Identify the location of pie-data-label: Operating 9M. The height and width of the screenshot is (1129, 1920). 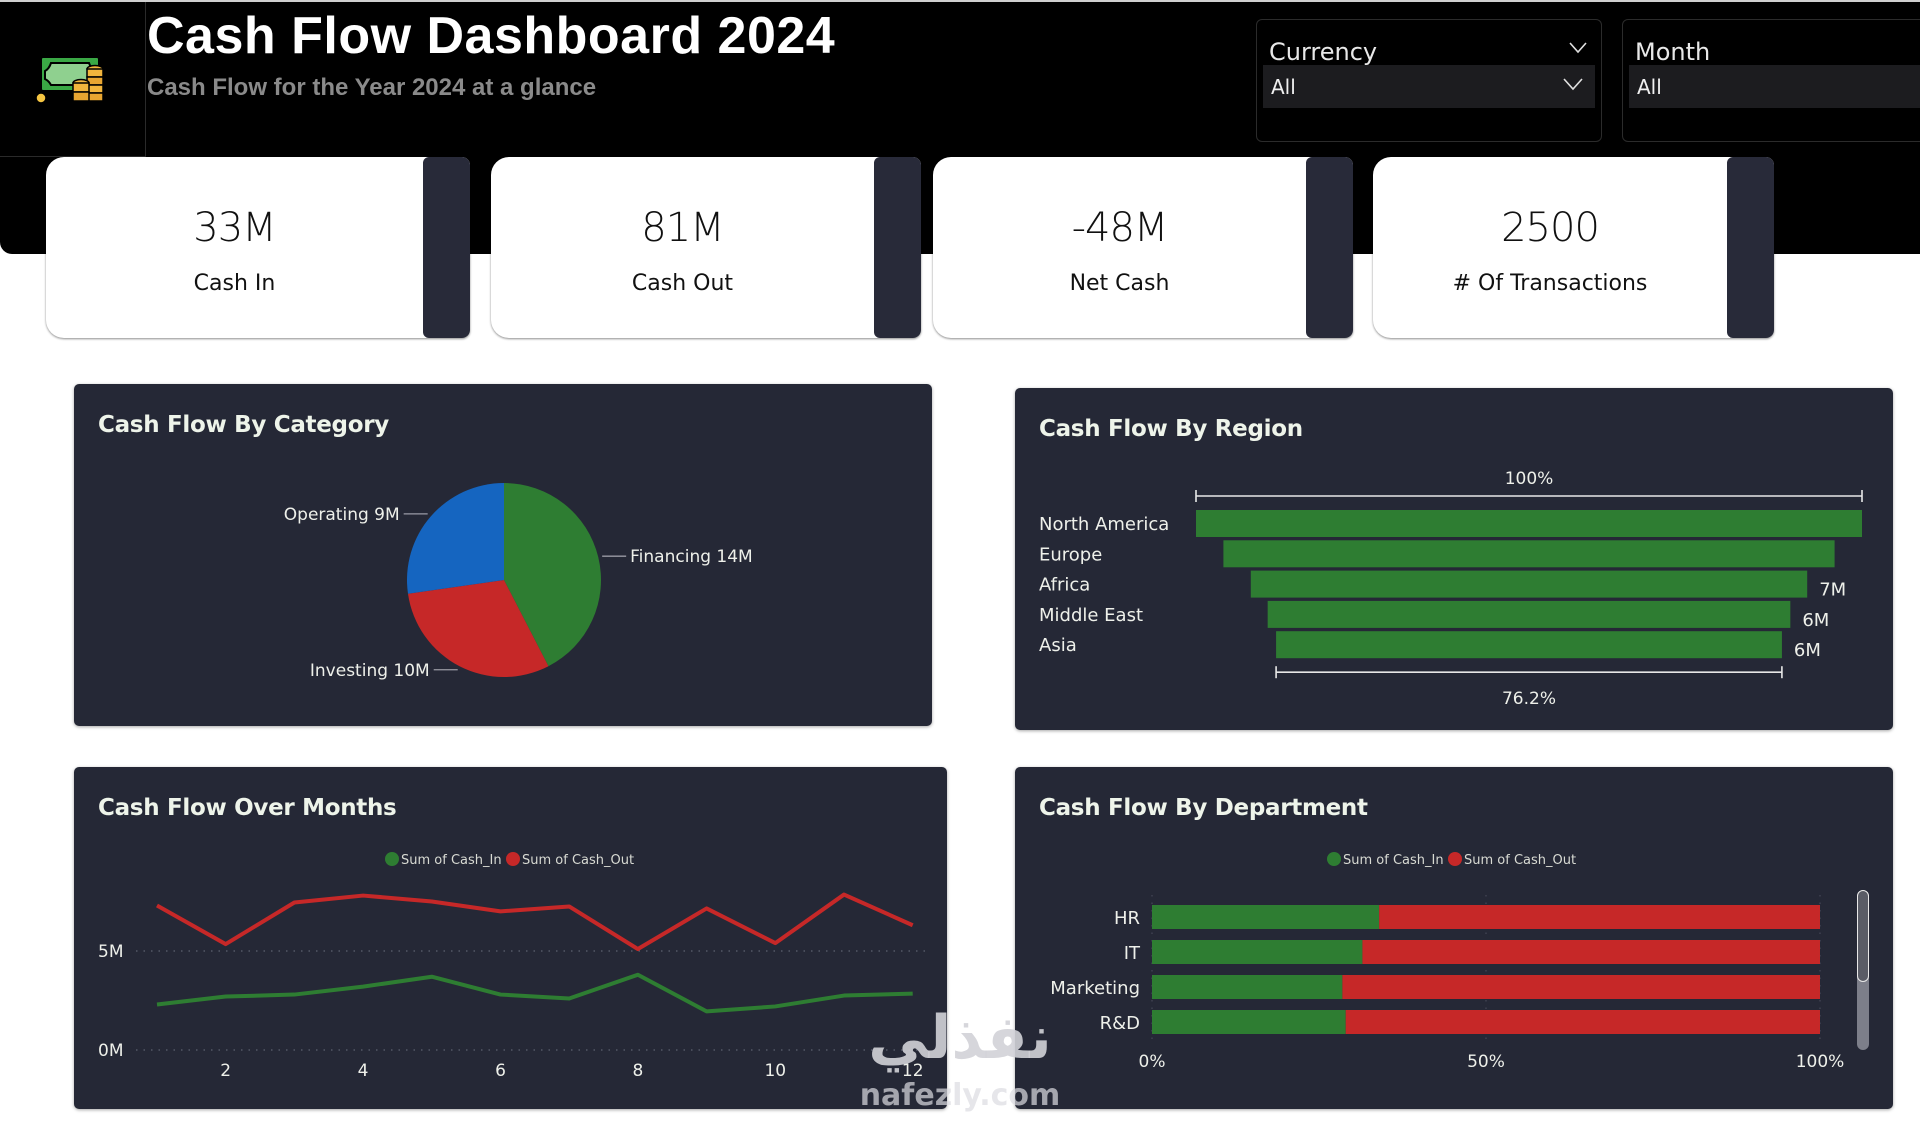
(342, 515).